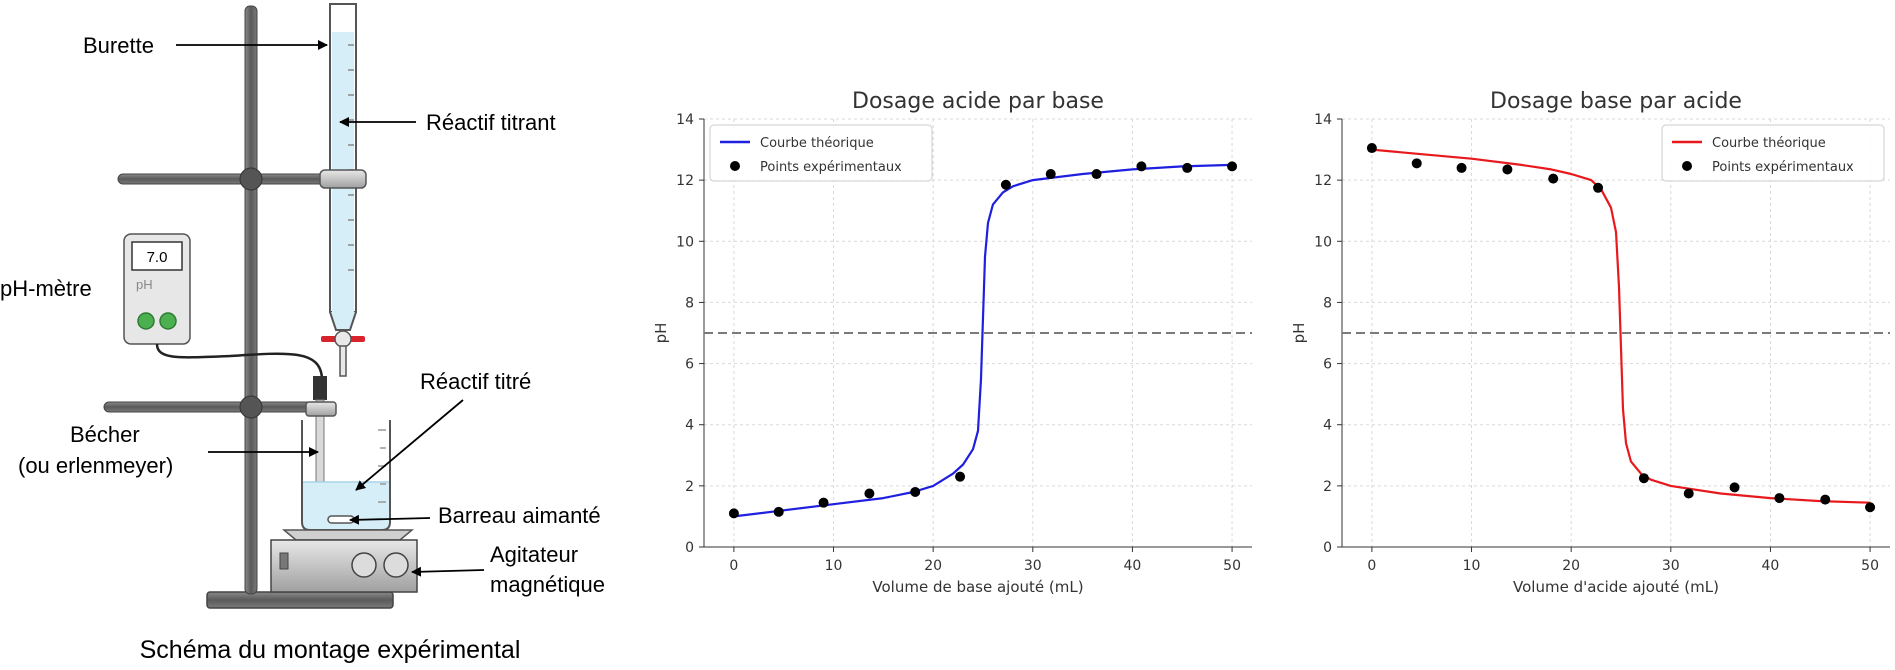 The image size is (1895, 670). What do you see at coordinates (118, 45) in the screenshot?
I see `label-burette: Burette` at bounding box center [118, 45].